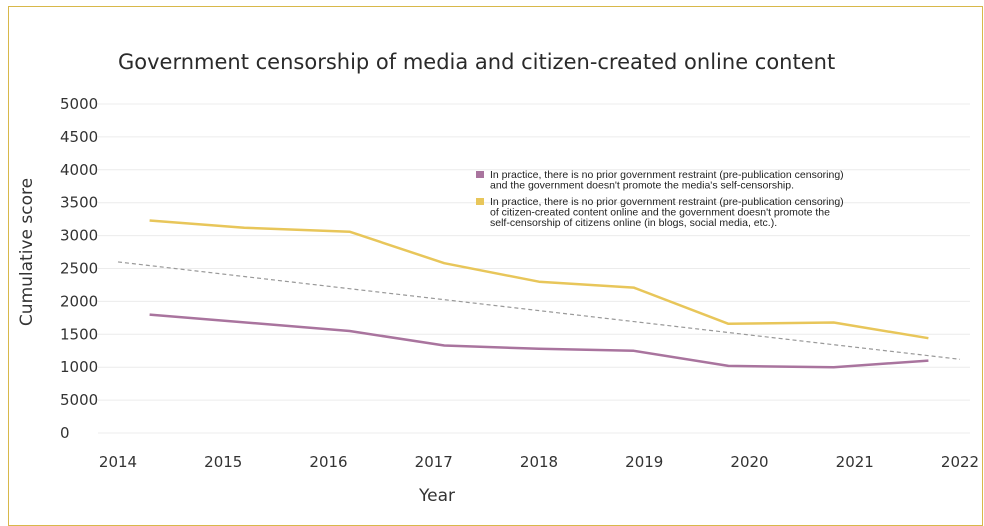  I want to click on y-tick-label: 4500, so click(79, 137).